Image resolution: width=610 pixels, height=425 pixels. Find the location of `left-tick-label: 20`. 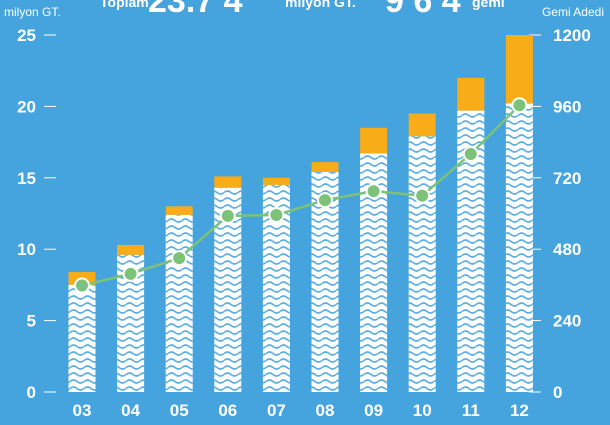

left-tick-label: 20 is located at coordinates (26, 106).